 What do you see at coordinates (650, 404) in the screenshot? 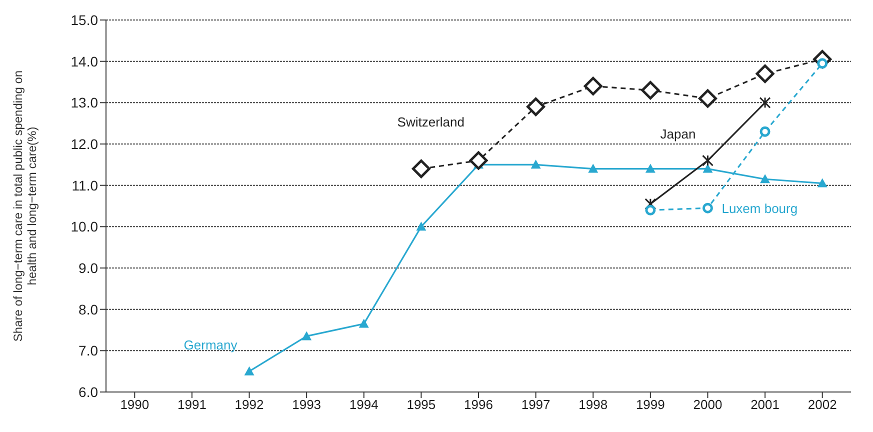
I see `x-tick-label: 1999` at bounding box center [650, 404].